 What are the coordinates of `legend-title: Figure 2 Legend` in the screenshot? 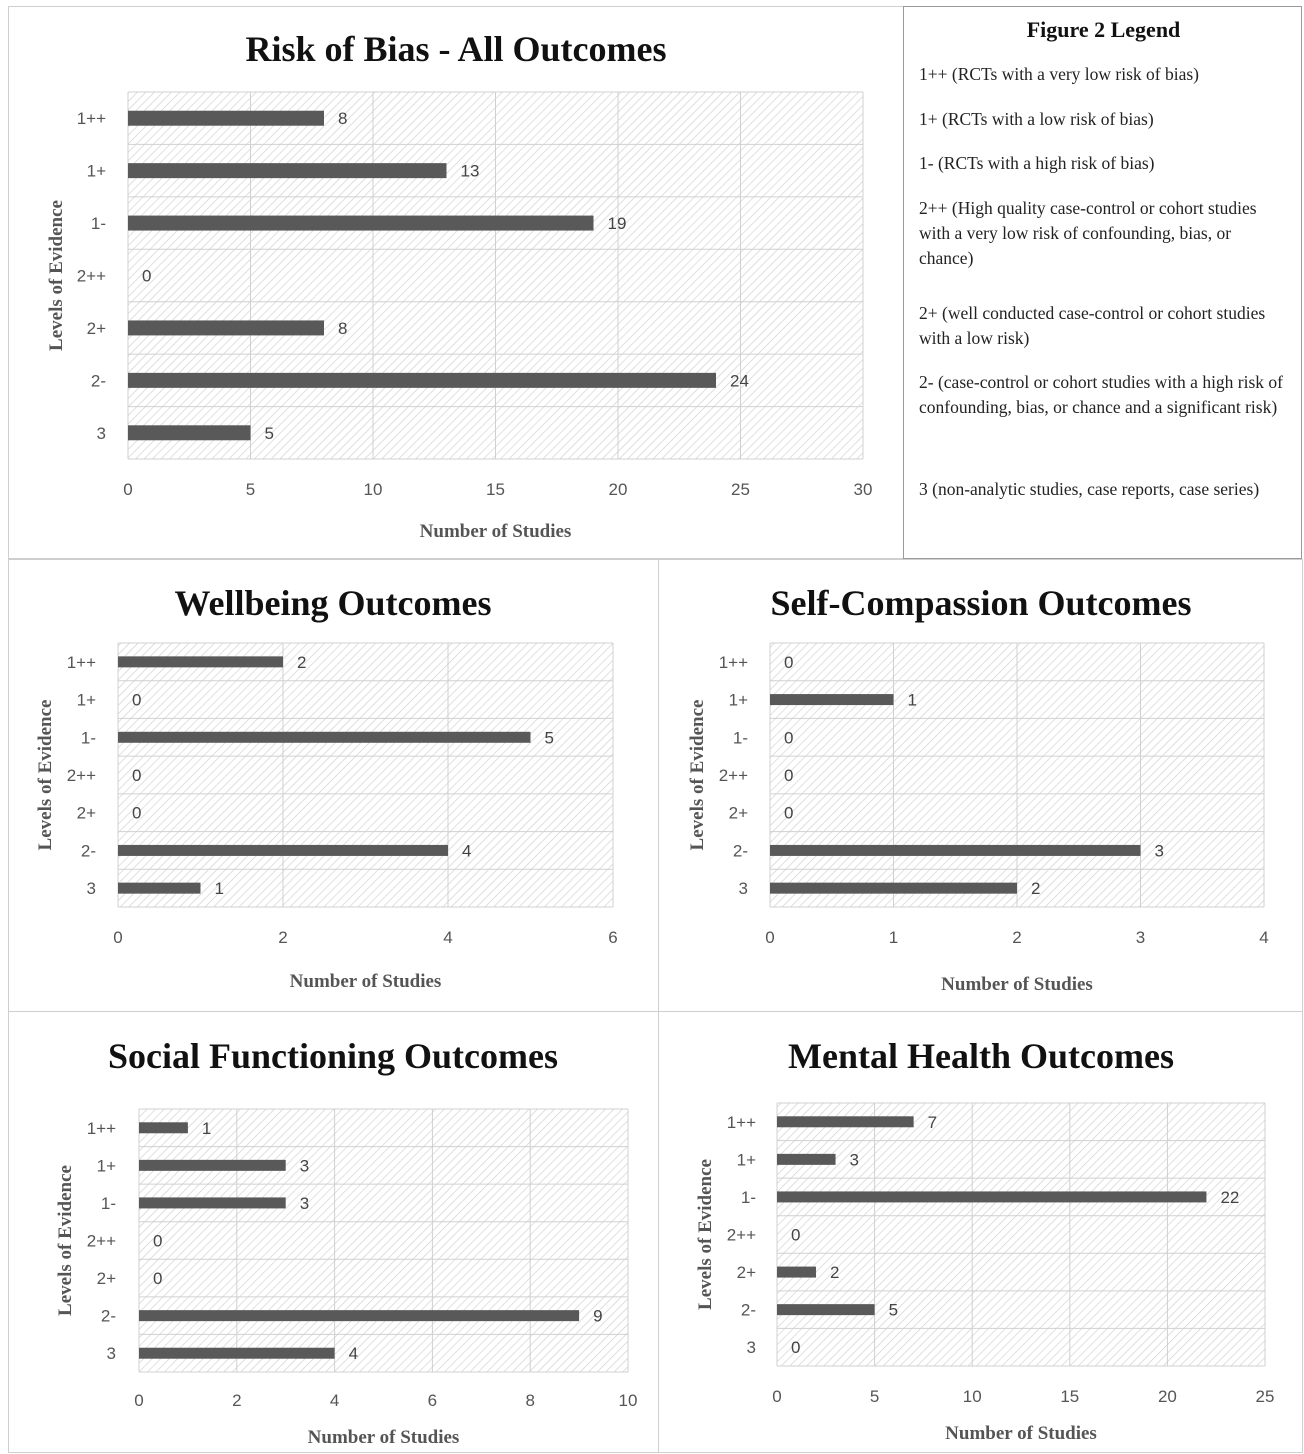 It's located at (1103, 29).